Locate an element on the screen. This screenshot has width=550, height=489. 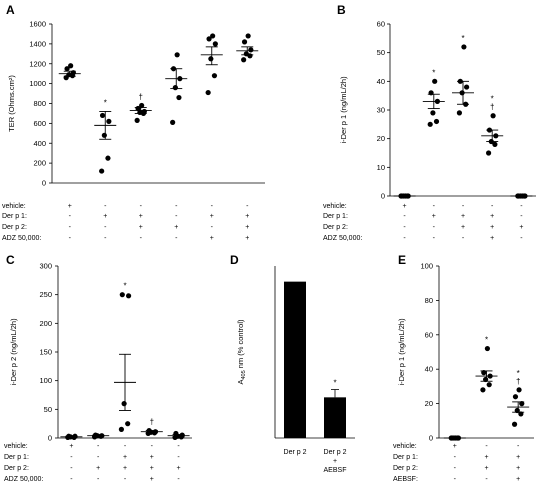
panel-a-ytick-label-0: 0 is located at coordinates (44, 183).